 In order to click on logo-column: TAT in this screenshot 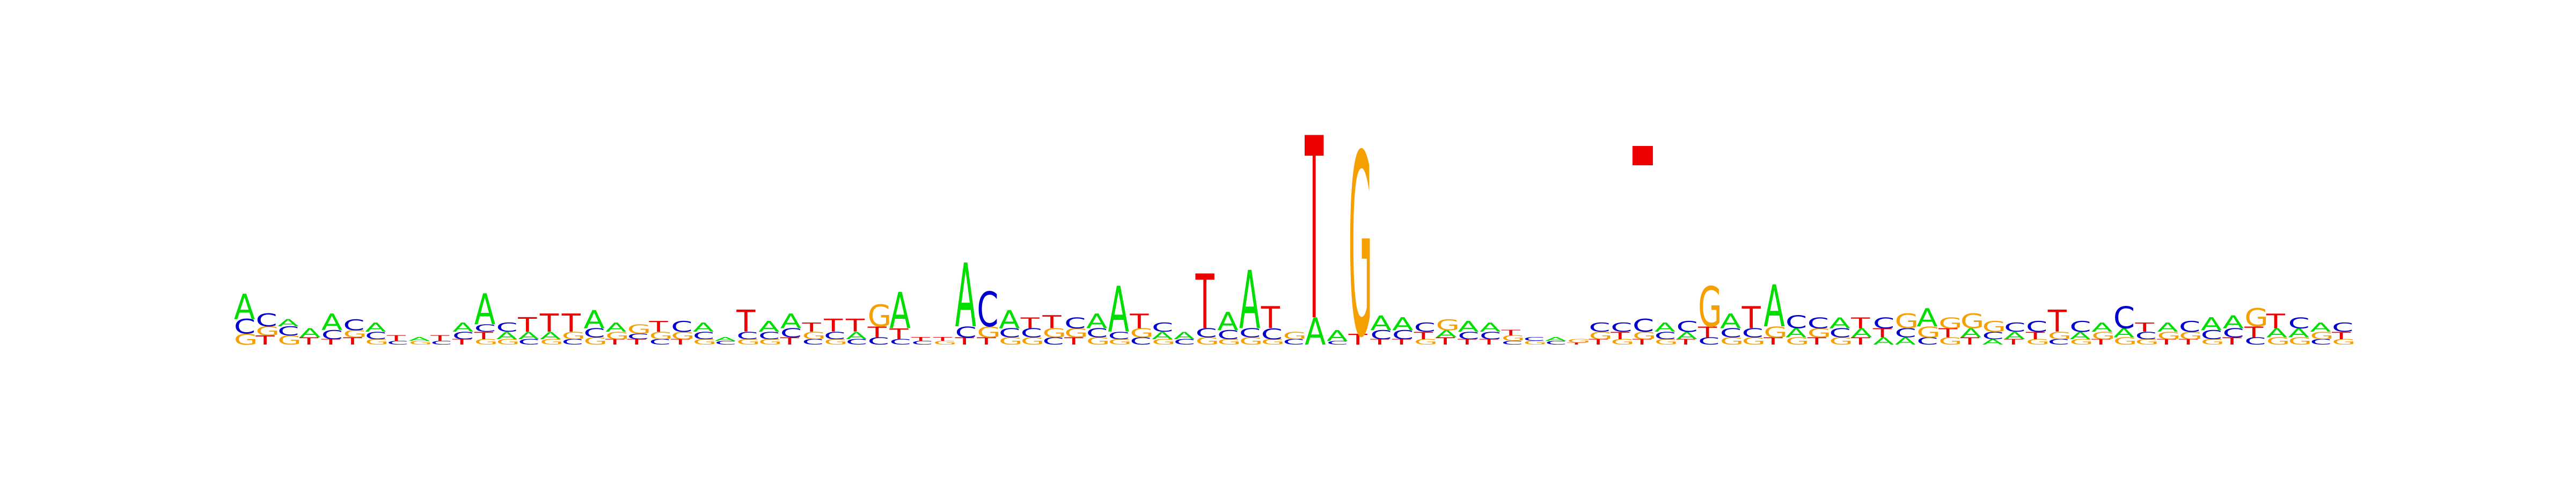, I will do `click(1861, 330)`.